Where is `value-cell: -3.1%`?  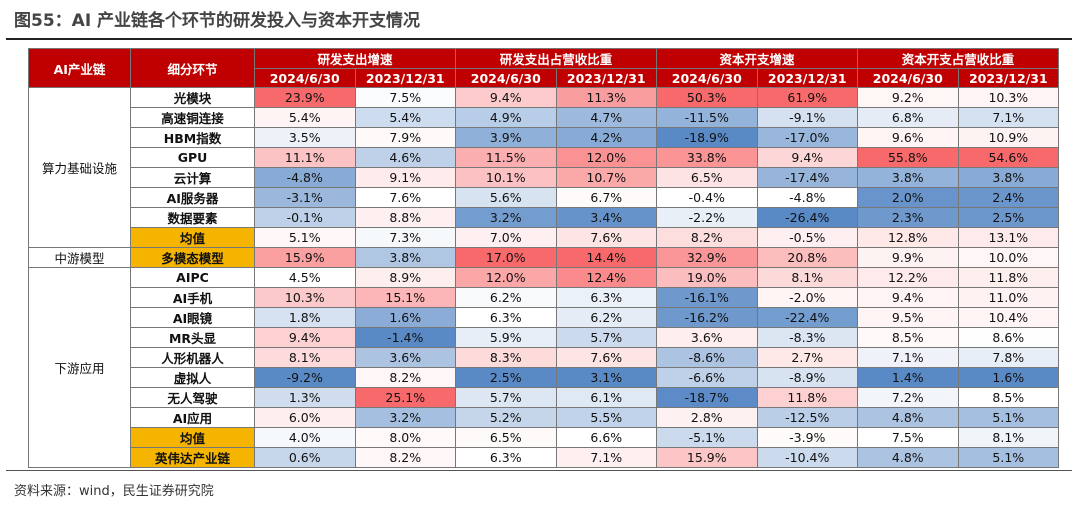 value-cell: -3.1% is located at coordinates (305, 197).